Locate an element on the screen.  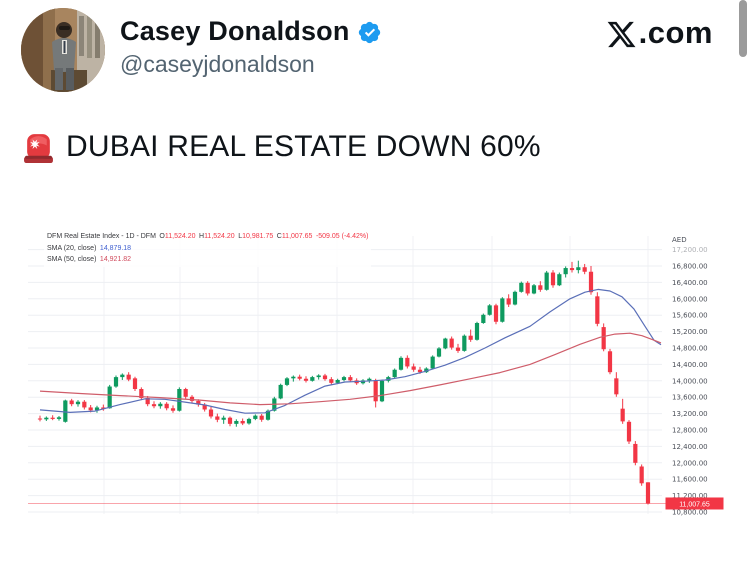
avatar is located at coordinates (63, 50).